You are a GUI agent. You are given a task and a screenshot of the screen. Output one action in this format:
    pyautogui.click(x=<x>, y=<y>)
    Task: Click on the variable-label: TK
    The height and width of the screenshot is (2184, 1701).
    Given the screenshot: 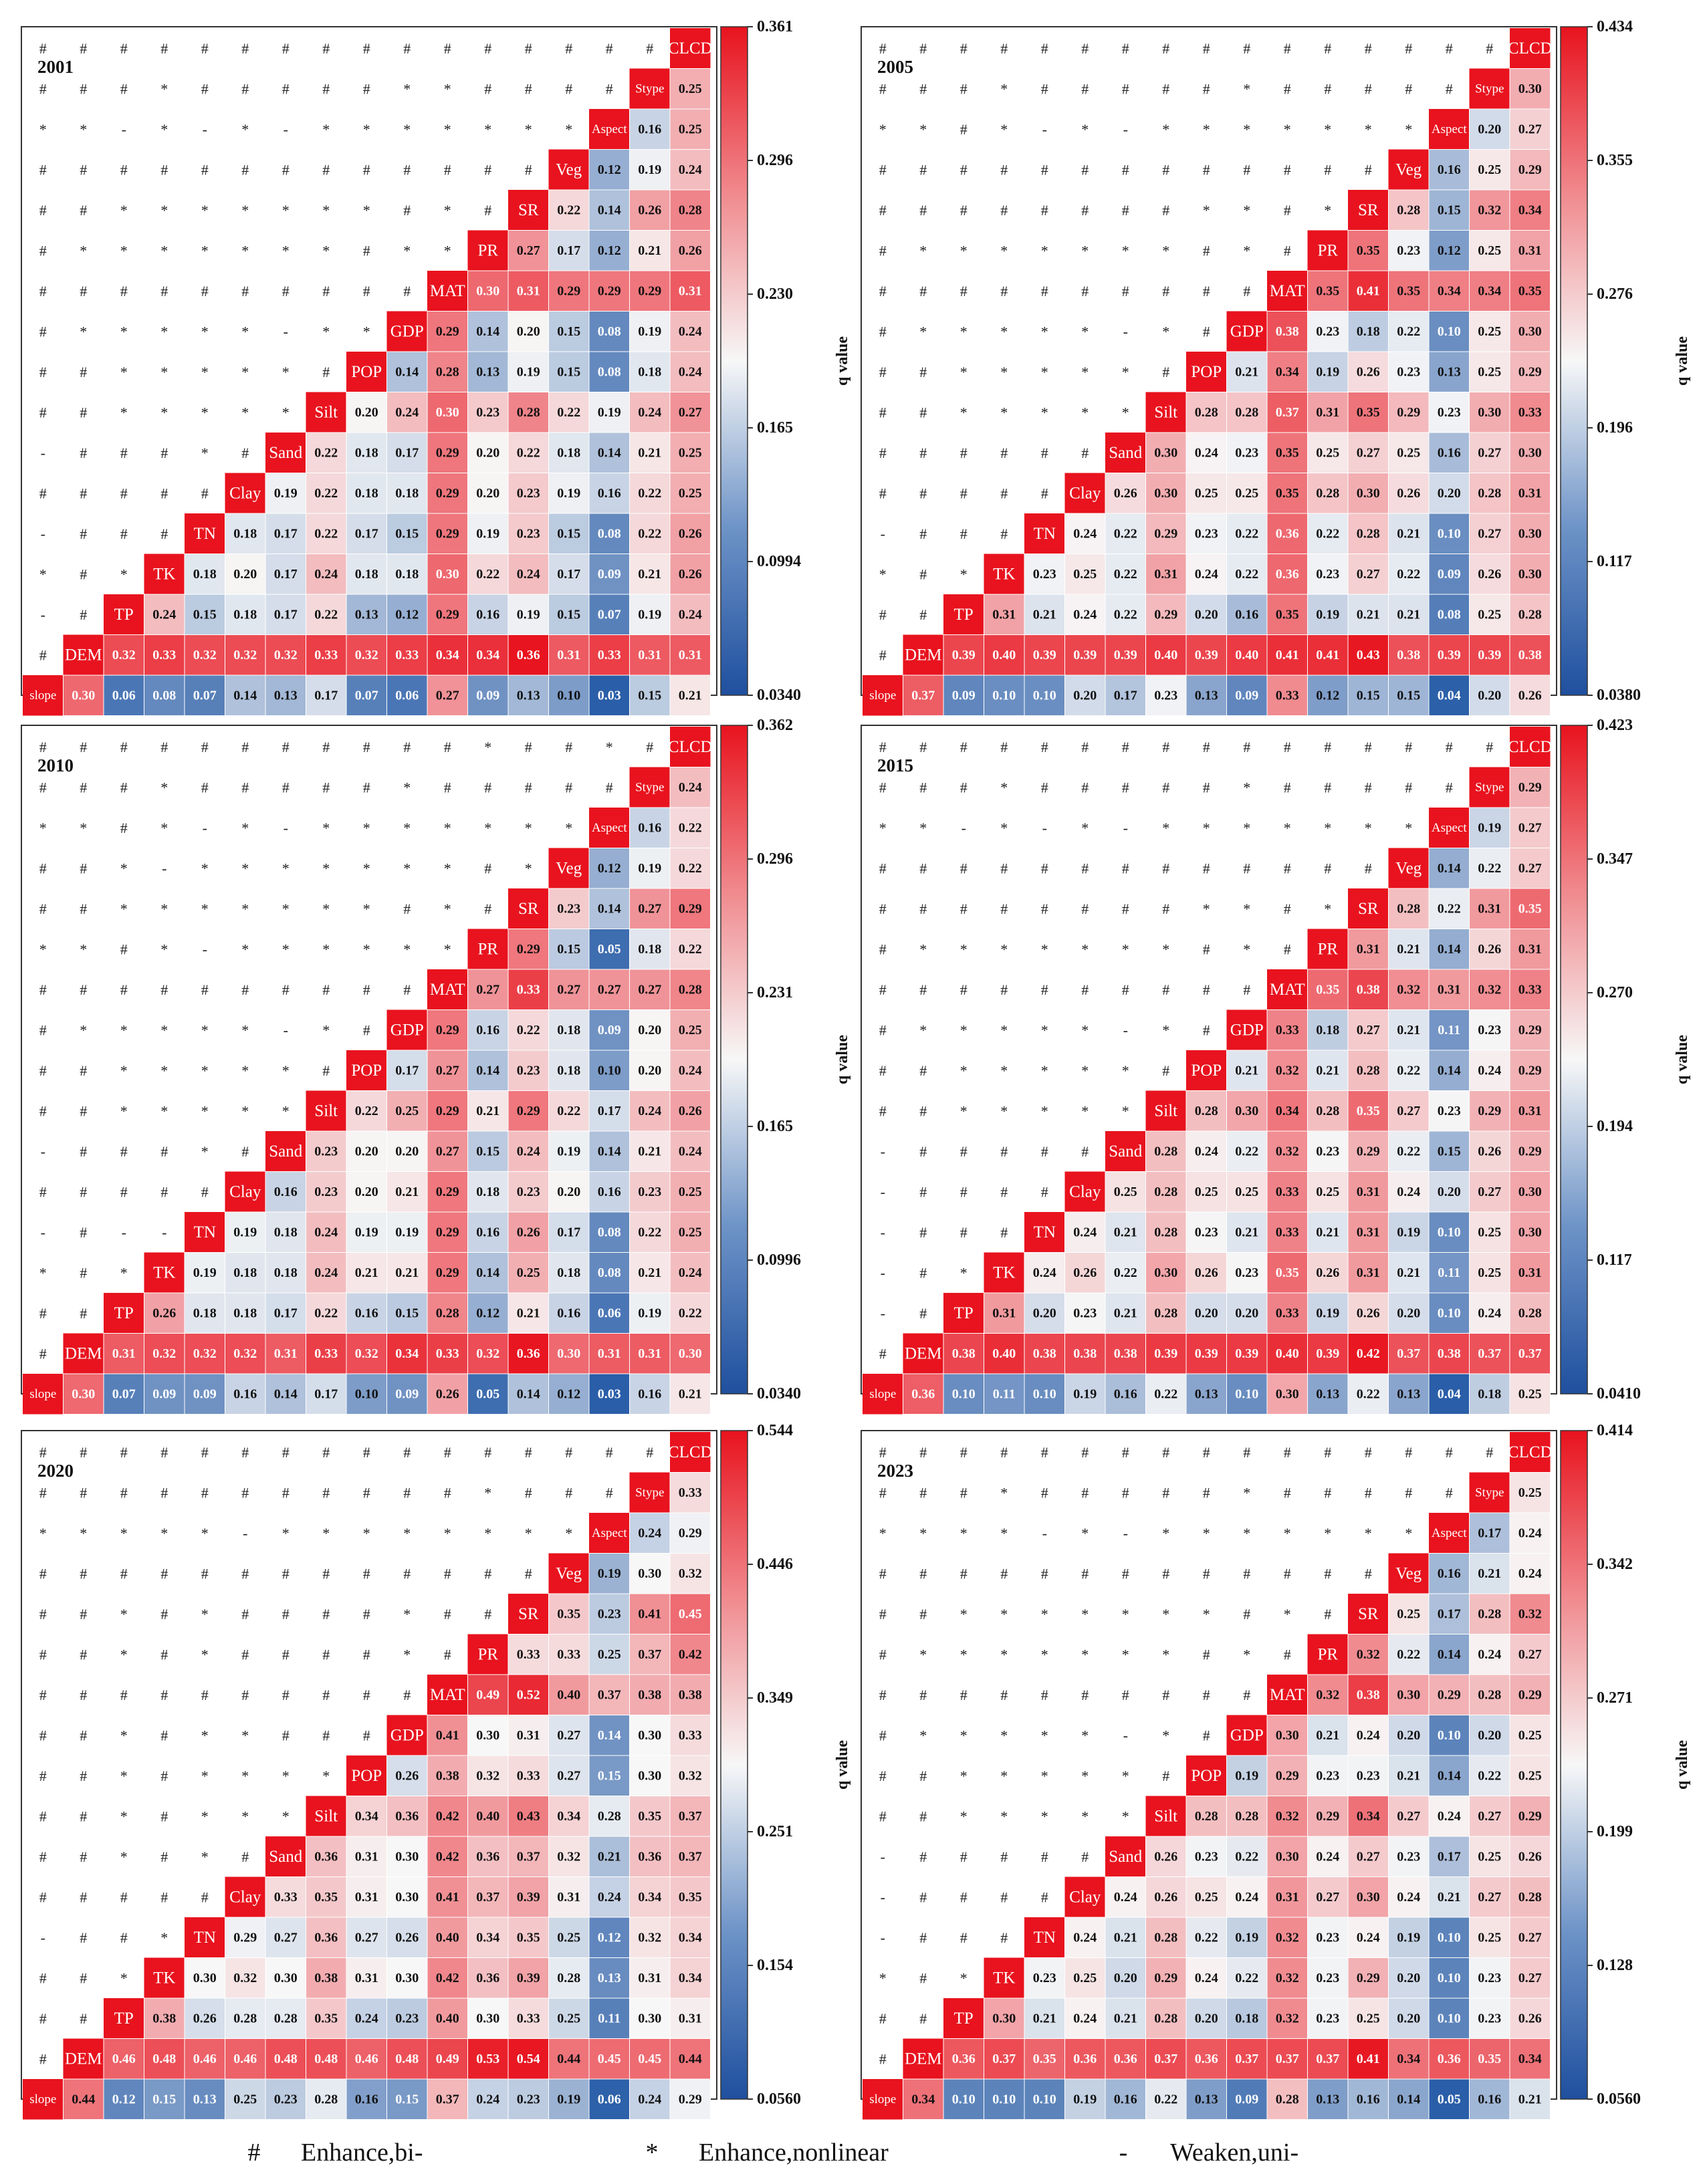 What is the action you would take?
    pyautogui.click(x=164, y=1978)
    